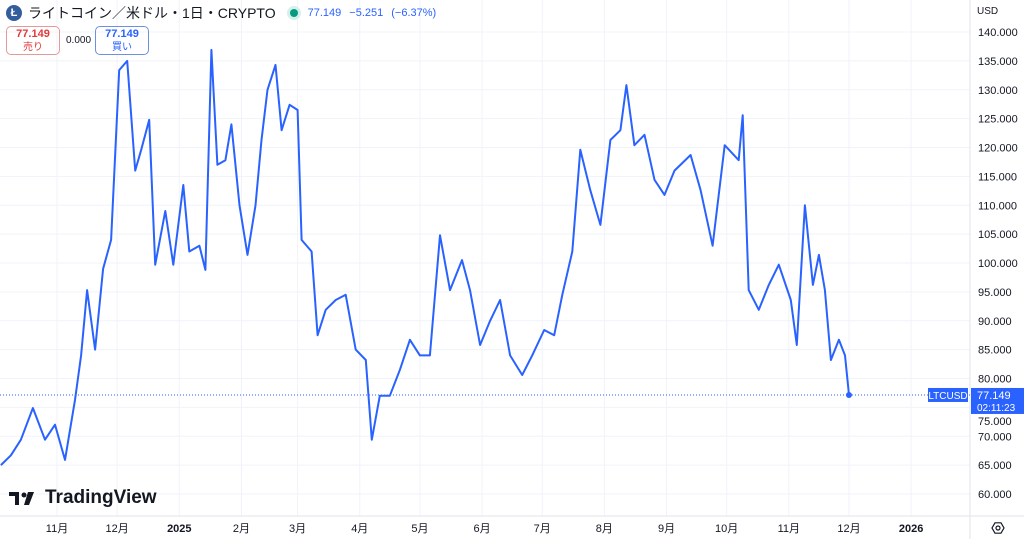  I want to click on y-tick-label: 75.000, so click(995, 422).